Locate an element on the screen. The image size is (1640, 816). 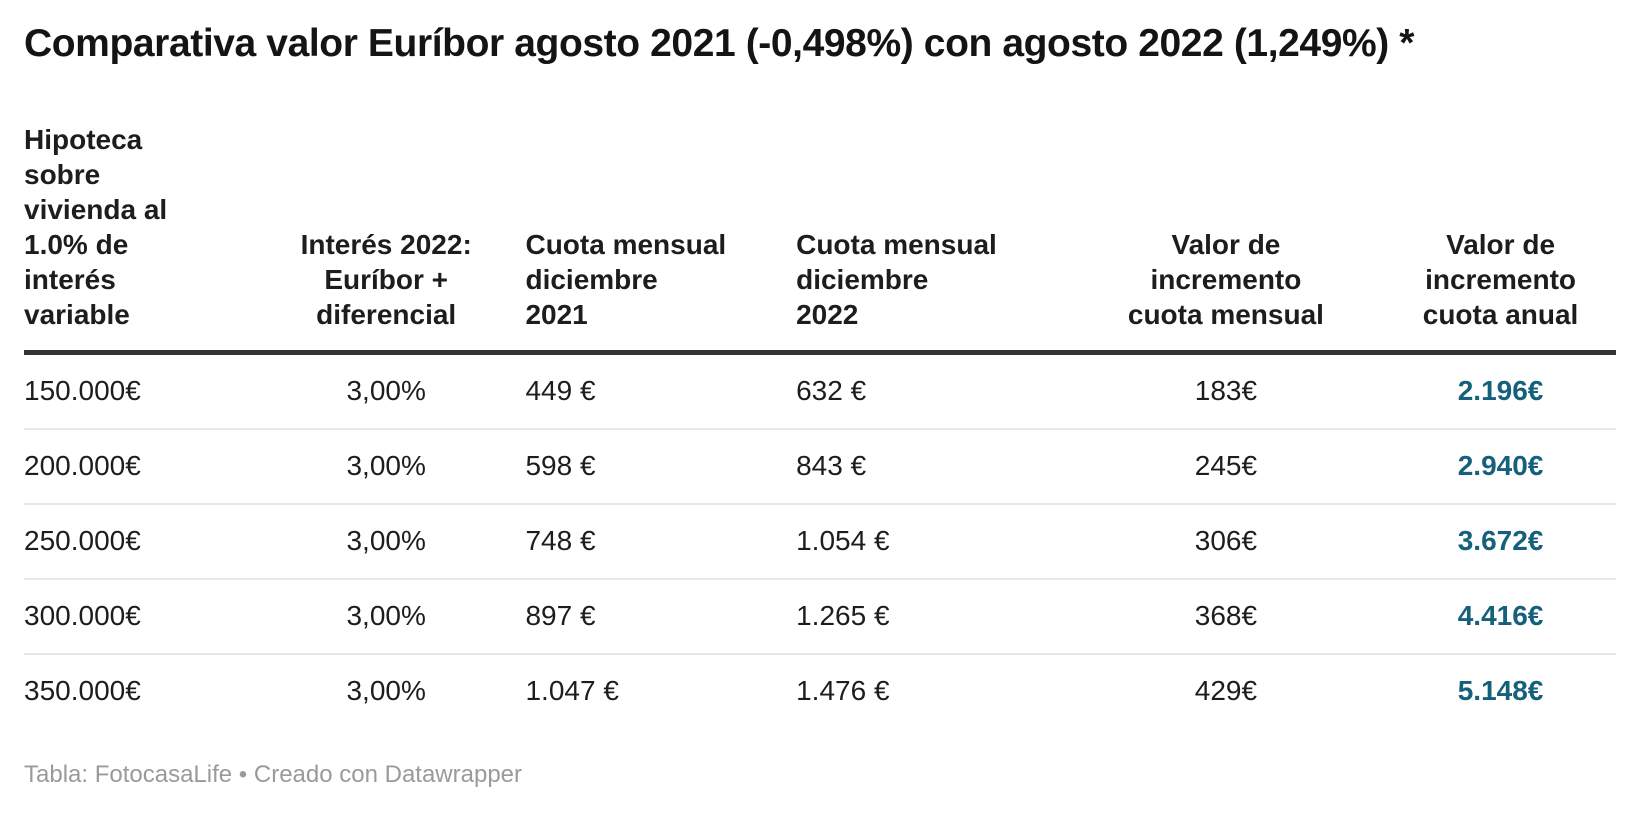
table-row: 150.000€ 3,00% 449 € 632 € 183€ 2.196€ is located at coordinates (820, 391).